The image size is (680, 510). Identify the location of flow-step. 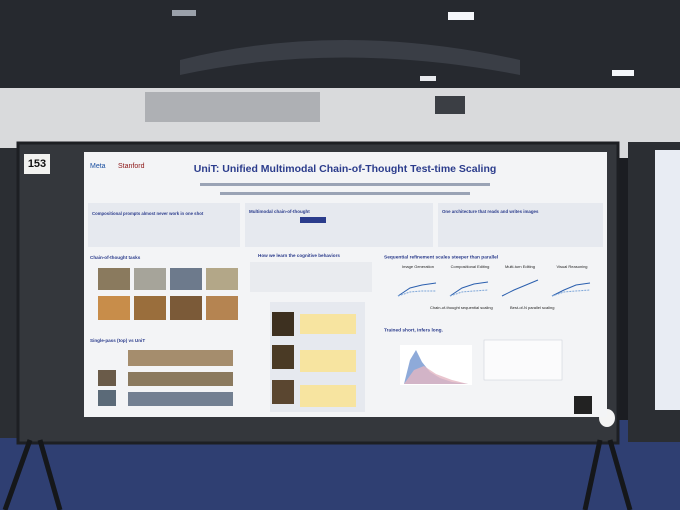
(313, 220).